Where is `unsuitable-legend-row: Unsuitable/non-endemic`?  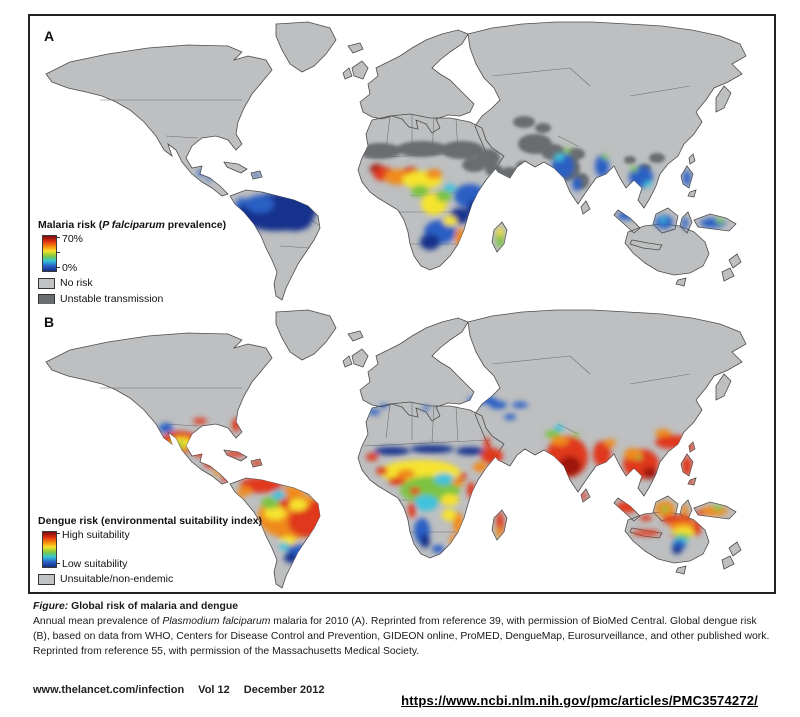
unsuitable-legend-row: Unsuitable/non-endemic is located at coordinates (155, 579).